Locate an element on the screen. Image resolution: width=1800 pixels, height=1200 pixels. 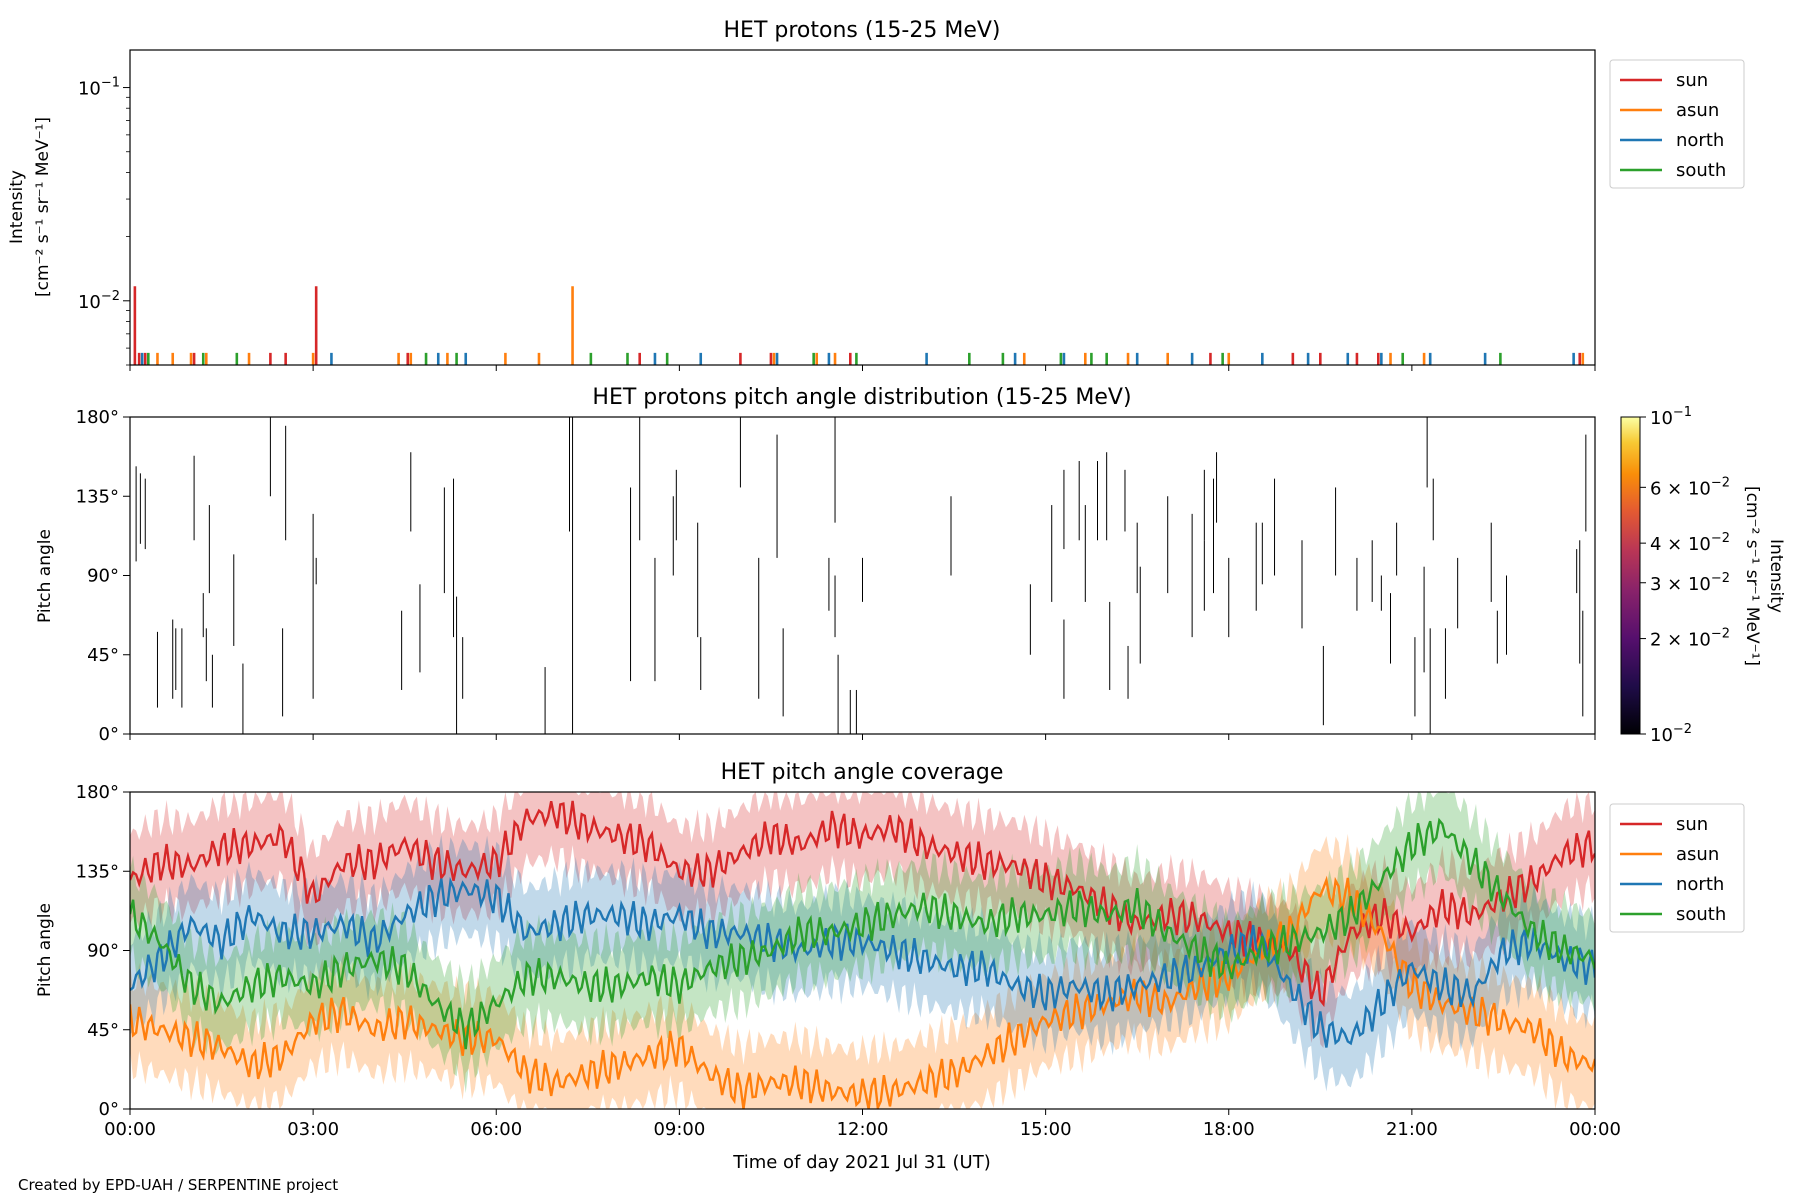
colorbar-unit-text: [cm⁻² s⁻¹ sr⁻¹ MeV⁻¹] is located at coordinates (1752, 576).